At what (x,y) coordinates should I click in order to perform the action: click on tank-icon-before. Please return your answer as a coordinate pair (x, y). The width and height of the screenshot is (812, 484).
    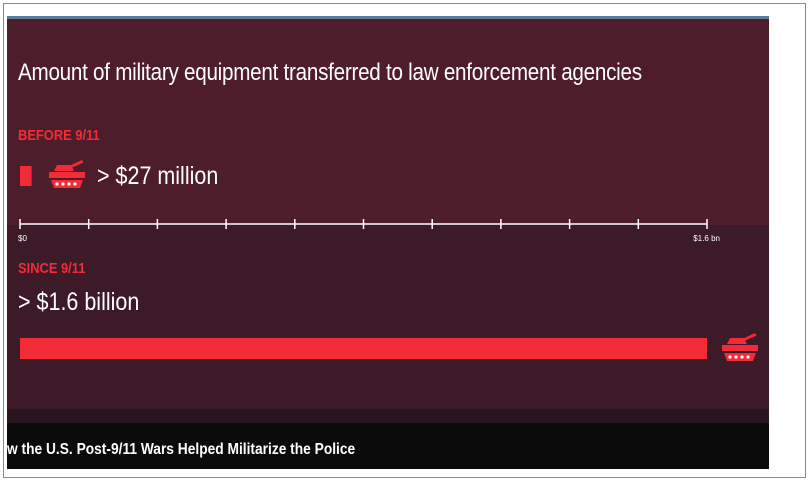
    Looking at the image, I should click on (67, 174).